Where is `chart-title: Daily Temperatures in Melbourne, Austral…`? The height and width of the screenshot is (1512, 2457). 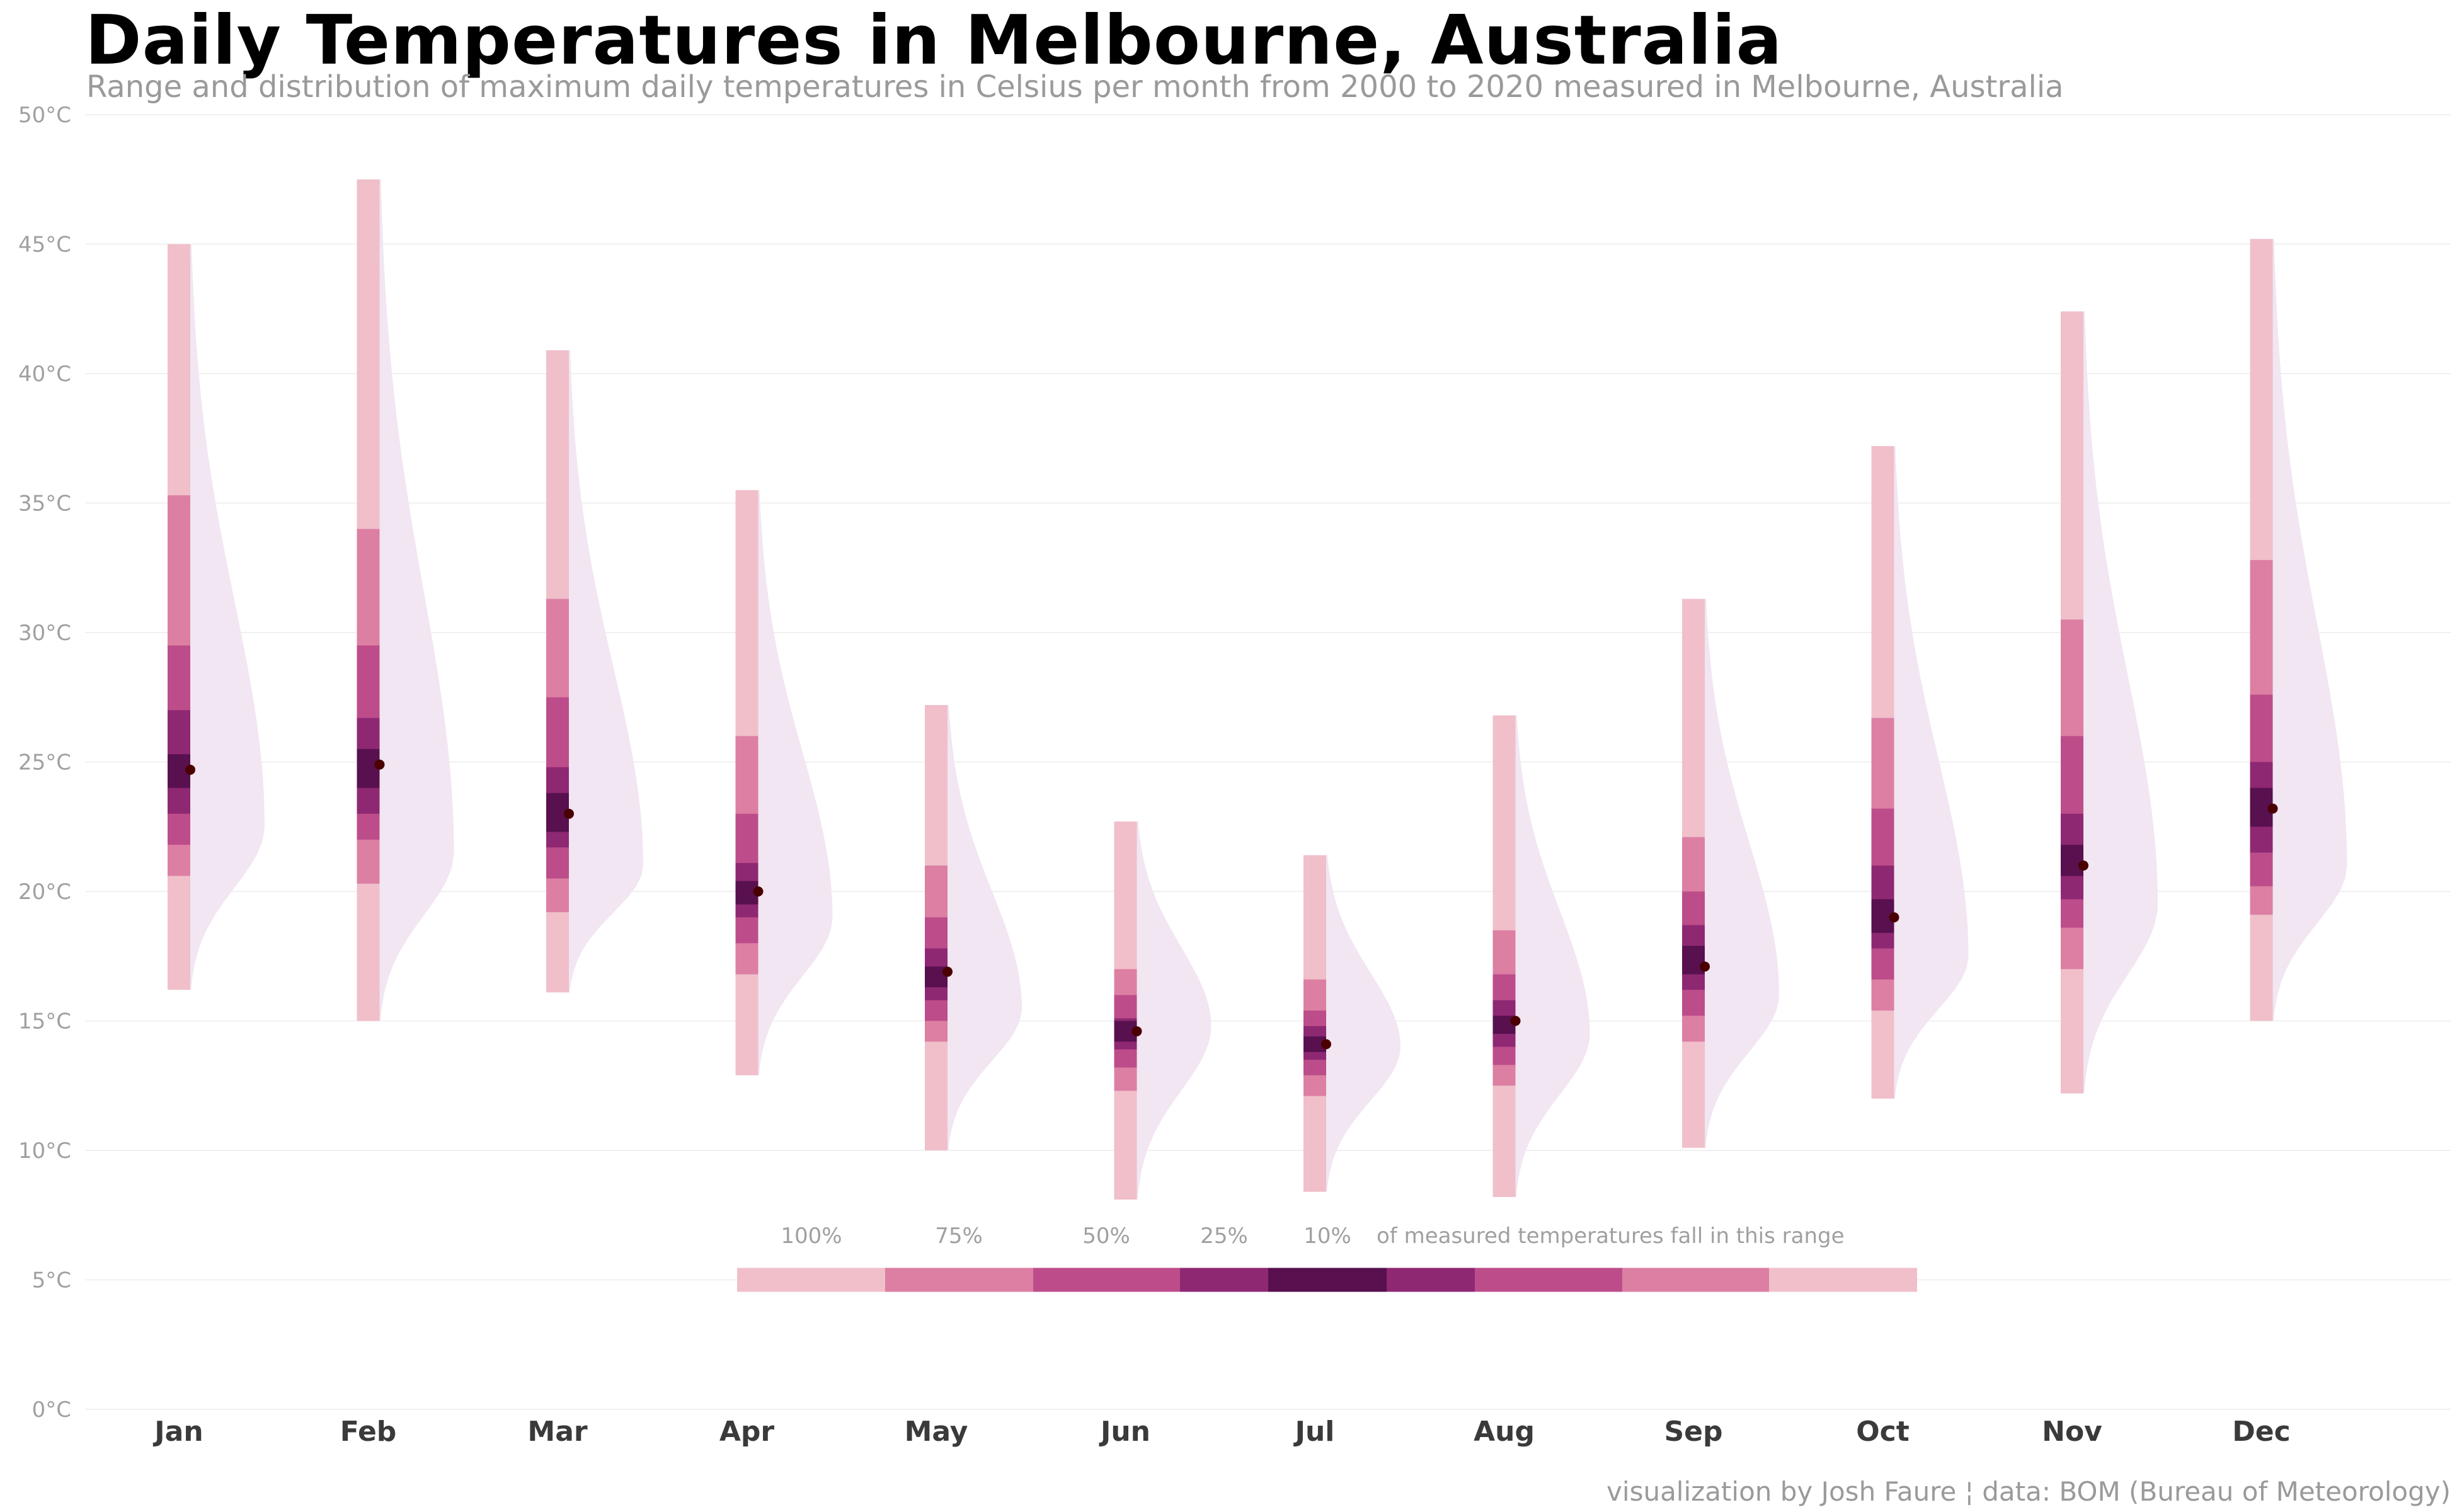
chart-title: Daily Temperatures in Melbourne, Austral… is located at coordinates (934, 40).